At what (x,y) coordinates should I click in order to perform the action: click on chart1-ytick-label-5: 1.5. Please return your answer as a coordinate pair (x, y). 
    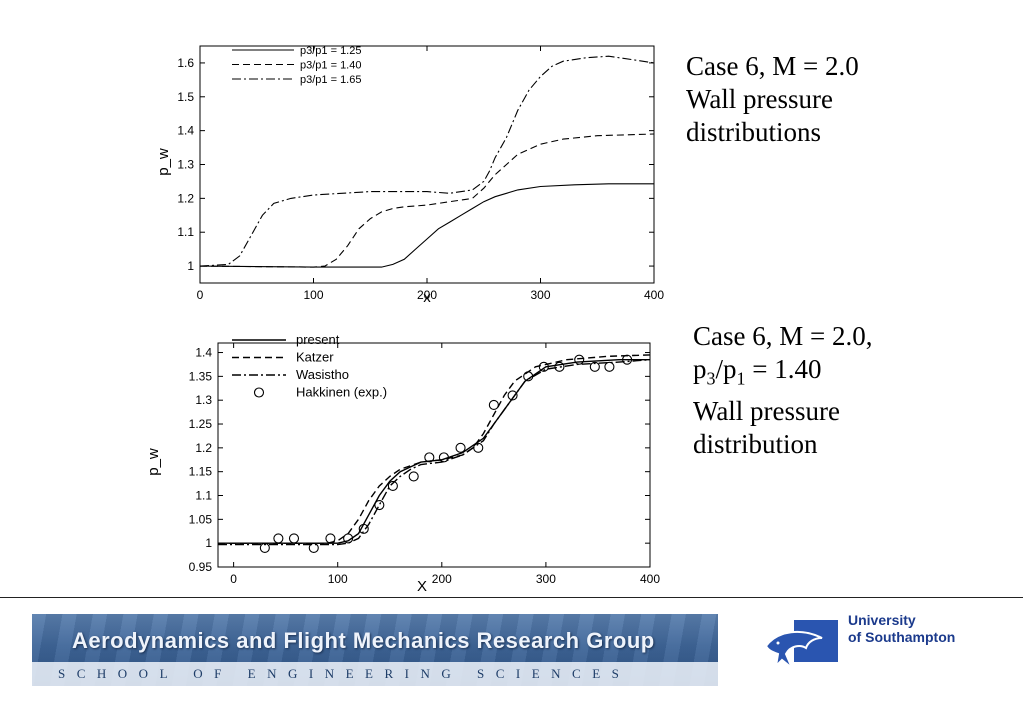
    Looking at the image, I should click on (185, 97).